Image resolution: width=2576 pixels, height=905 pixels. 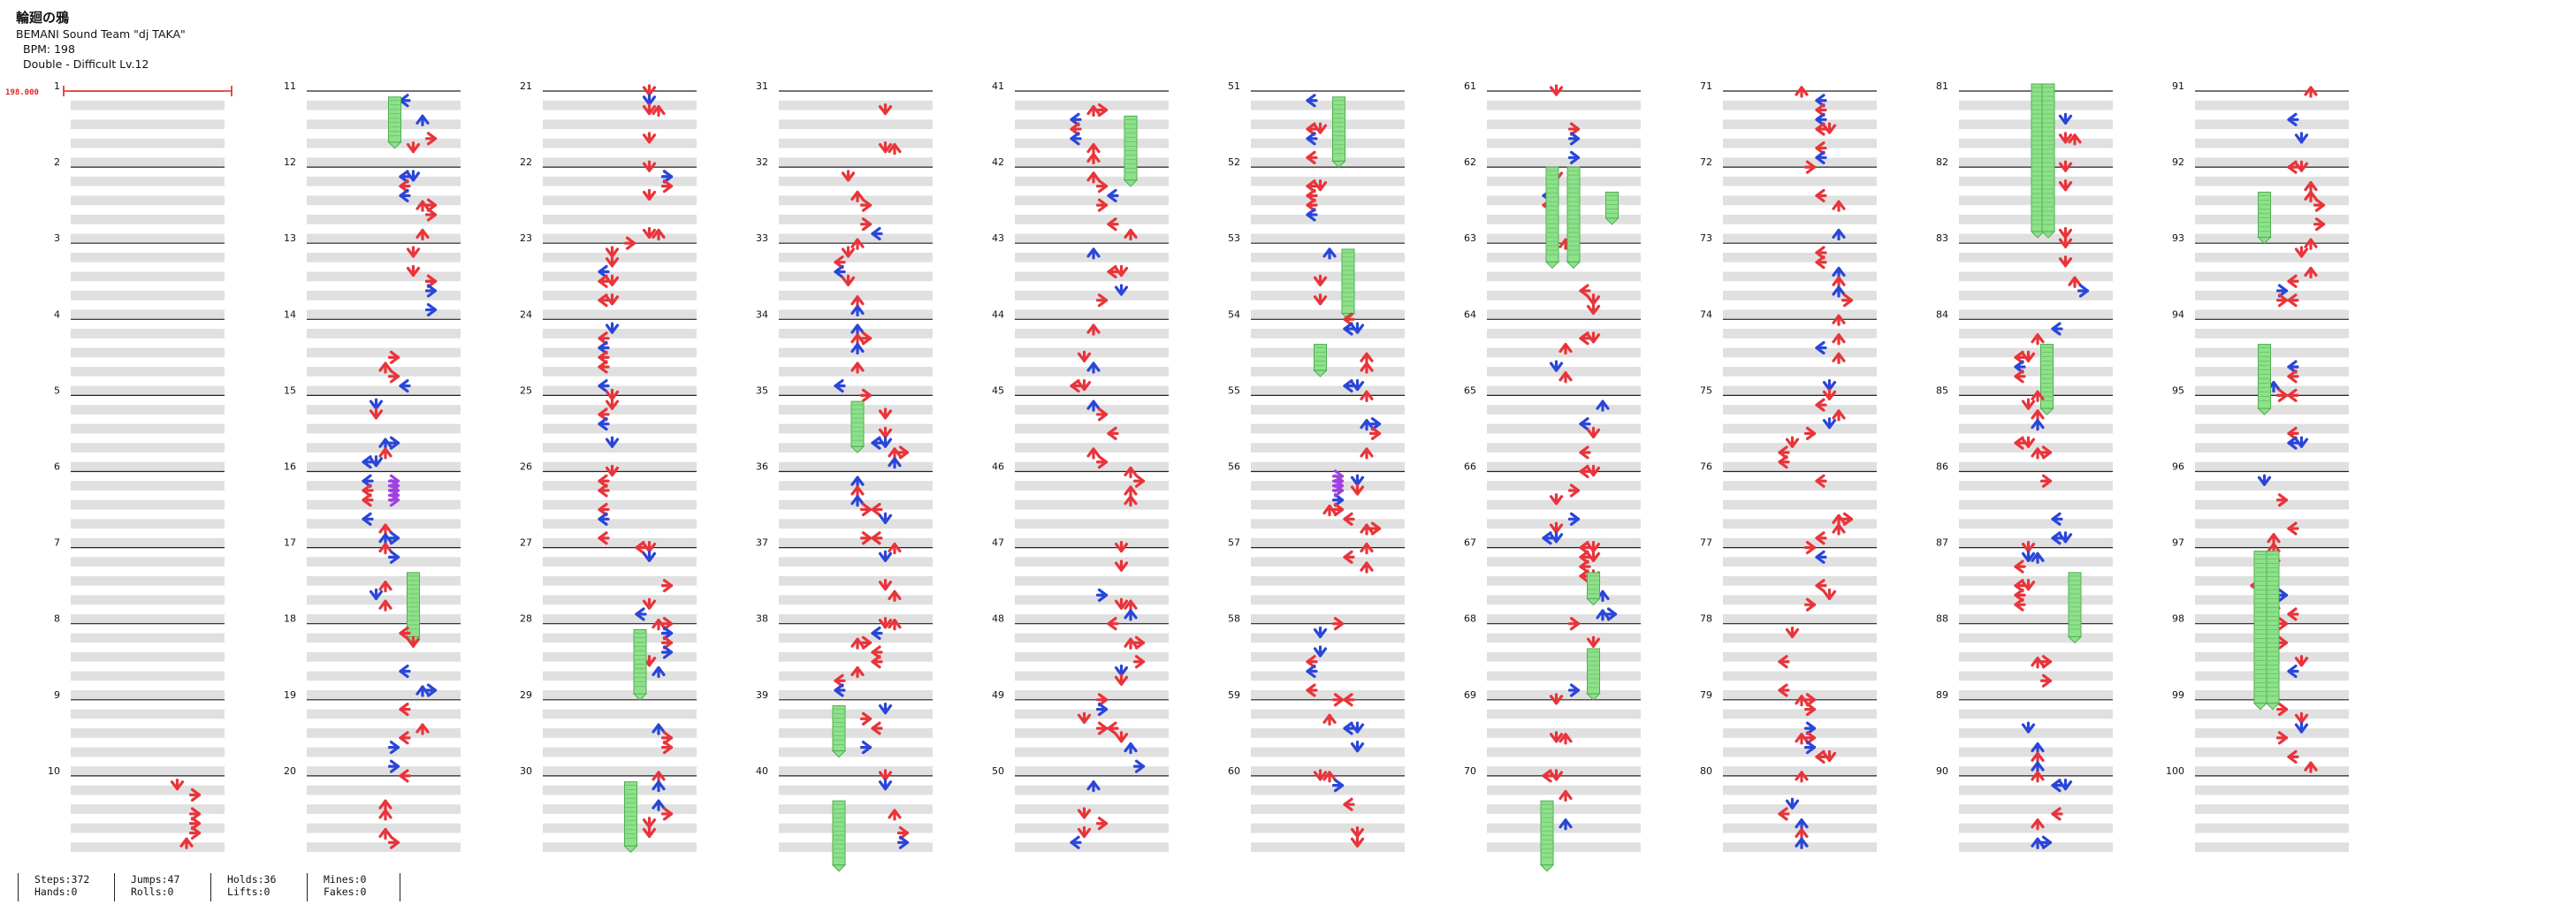 What do you see at coordinates (1234, 162) in the screenshot?
I see `measure-number: 52` at bounding box center [1234, 162].